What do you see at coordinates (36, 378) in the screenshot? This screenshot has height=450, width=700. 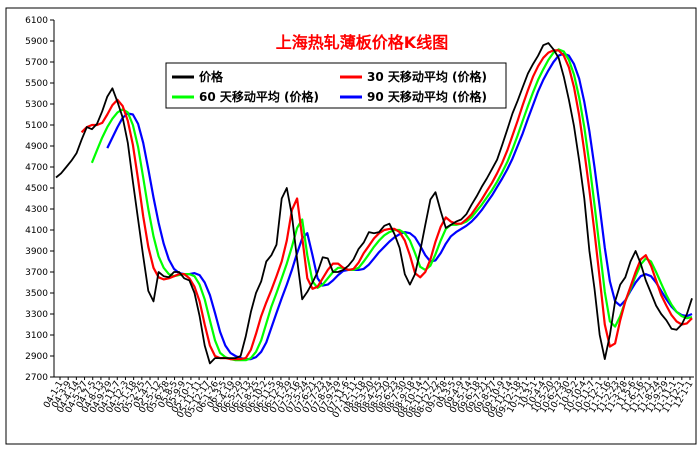 I see `y-tick-label: 2700` at bounding box center [36, 378].